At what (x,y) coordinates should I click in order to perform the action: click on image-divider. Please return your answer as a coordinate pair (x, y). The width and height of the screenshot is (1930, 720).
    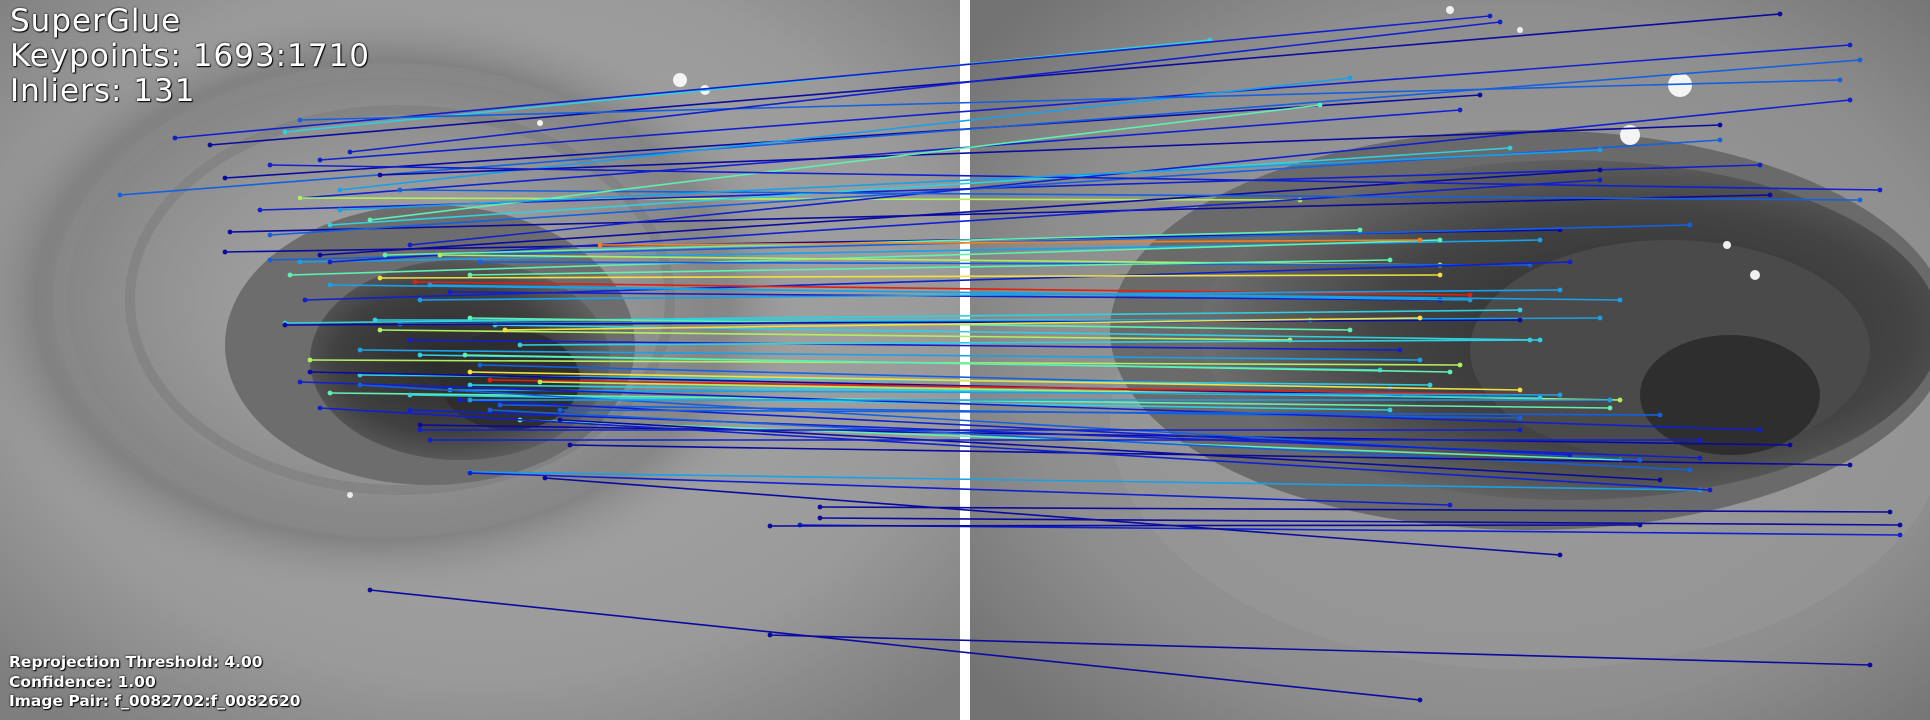
    Looking at the image, I should click on (965, 360).